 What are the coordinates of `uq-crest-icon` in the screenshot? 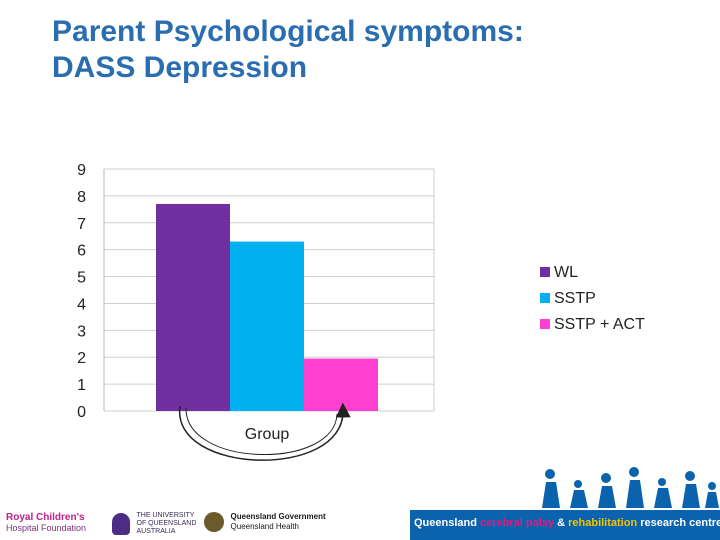 It's located at (121, 524).